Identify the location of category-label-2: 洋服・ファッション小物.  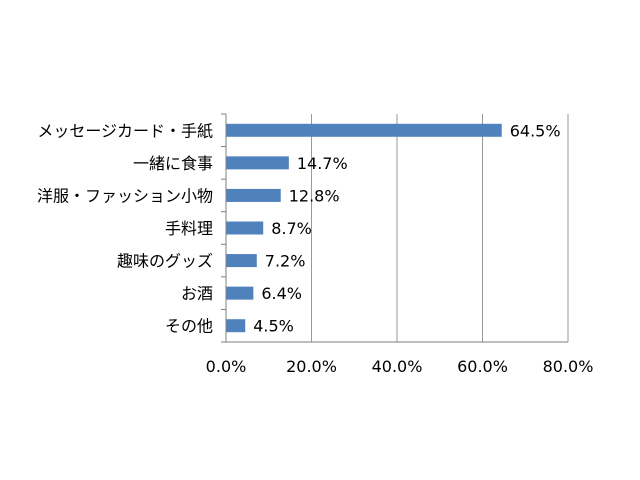
(125, 195).